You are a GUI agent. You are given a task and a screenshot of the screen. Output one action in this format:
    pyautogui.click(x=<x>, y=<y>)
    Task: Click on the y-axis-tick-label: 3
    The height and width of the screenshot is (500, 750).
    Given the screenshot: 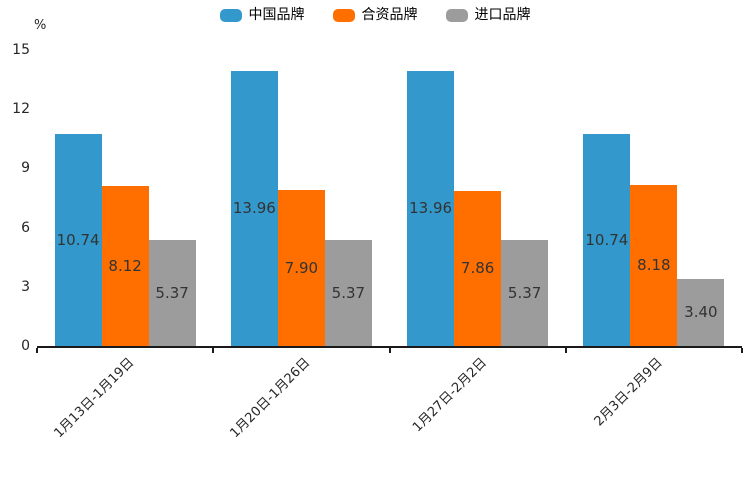 What is the action you would take?
    pyautogui.click(x=25, y=286)
    